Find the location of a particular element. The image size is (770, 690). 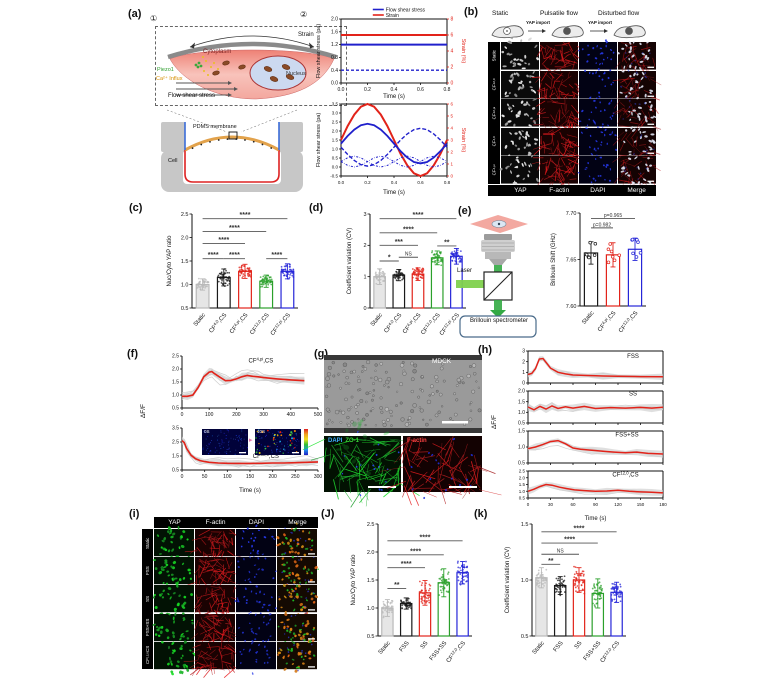

tspan-shape: 0.0 is located at coordinates (341, 182).